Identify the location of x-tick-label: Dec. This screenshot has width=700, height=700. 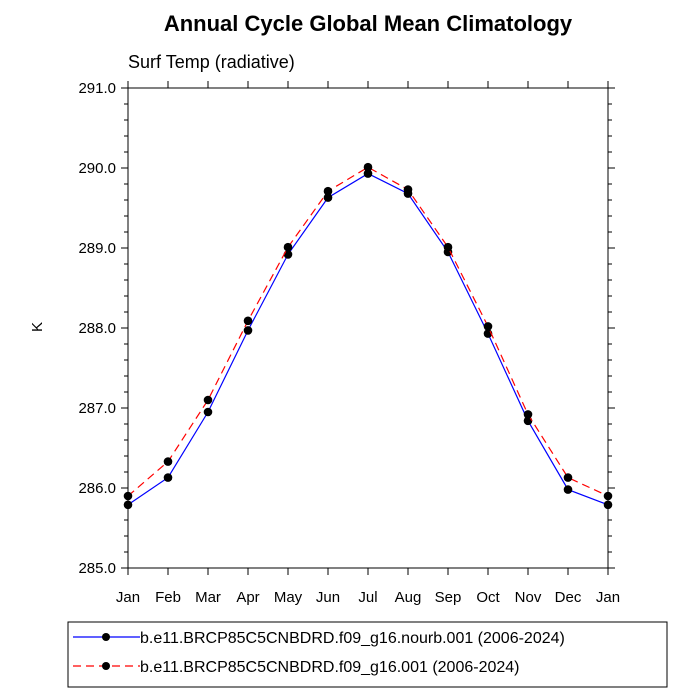
(568, 597).